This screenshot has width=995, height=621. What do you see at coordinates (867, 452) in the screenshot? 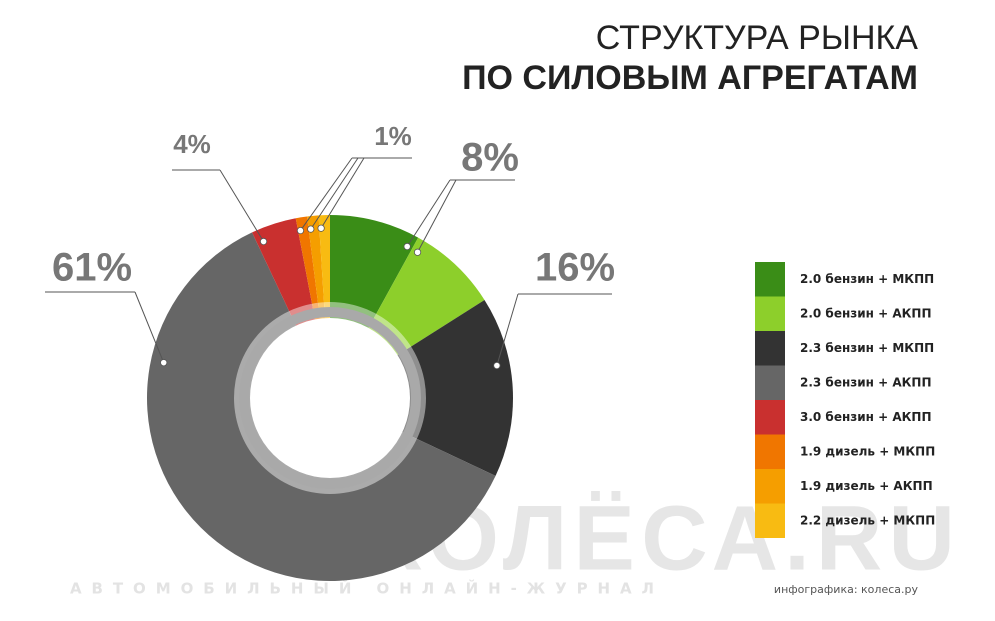
I see `legend-label: 1.9 дизель + МКПП` at bounding box center [867, 452].